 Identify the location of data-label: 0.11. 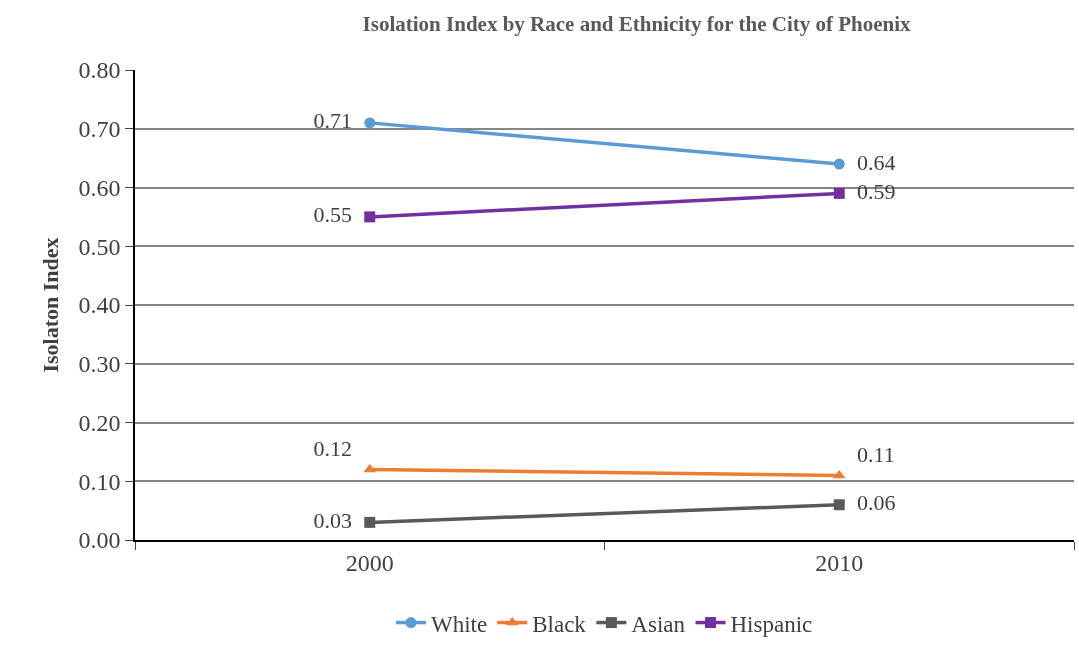
(871, 455).